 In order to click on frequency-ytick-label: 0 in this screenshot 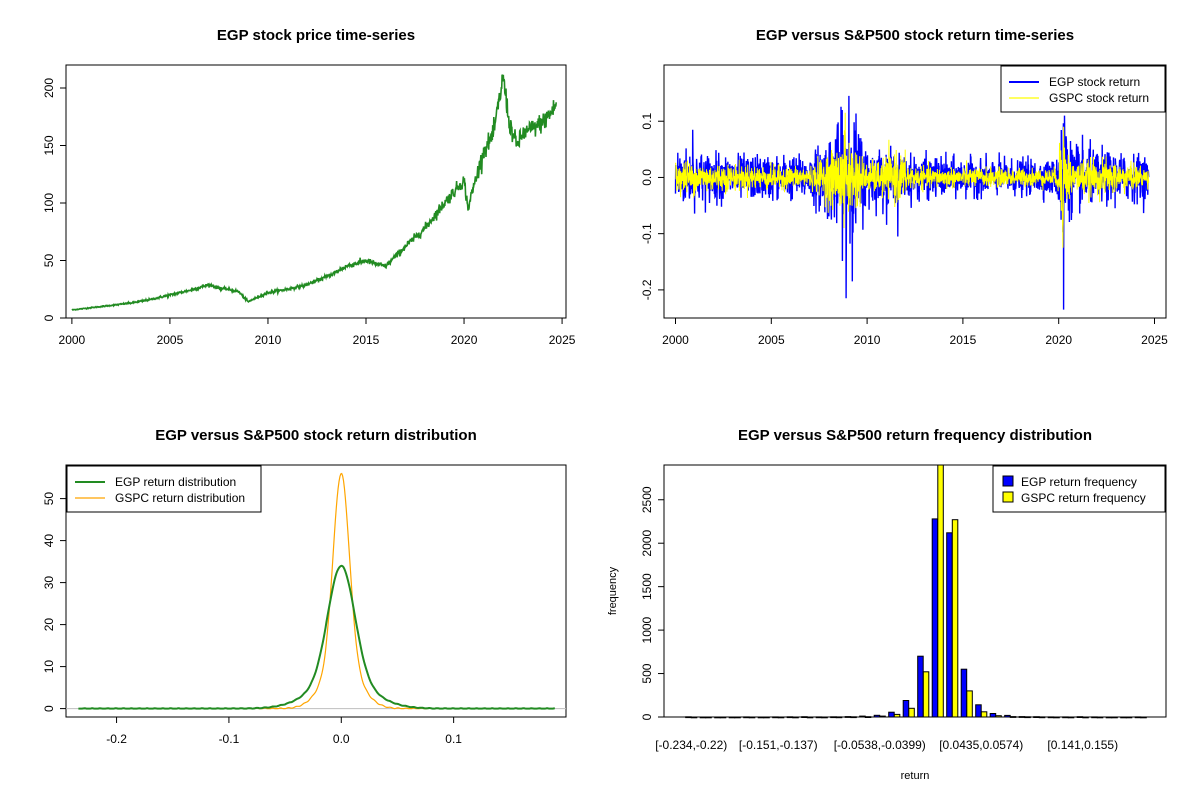, I will do `click(647, 716)`.